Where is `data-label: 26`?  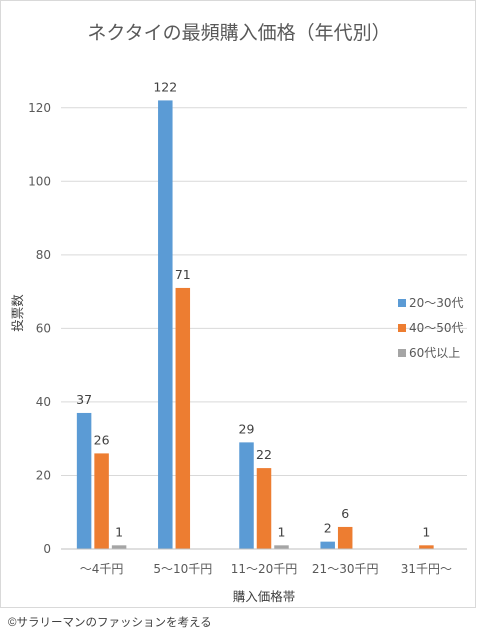 data-label: 26 is located at coordinates (102, 439).